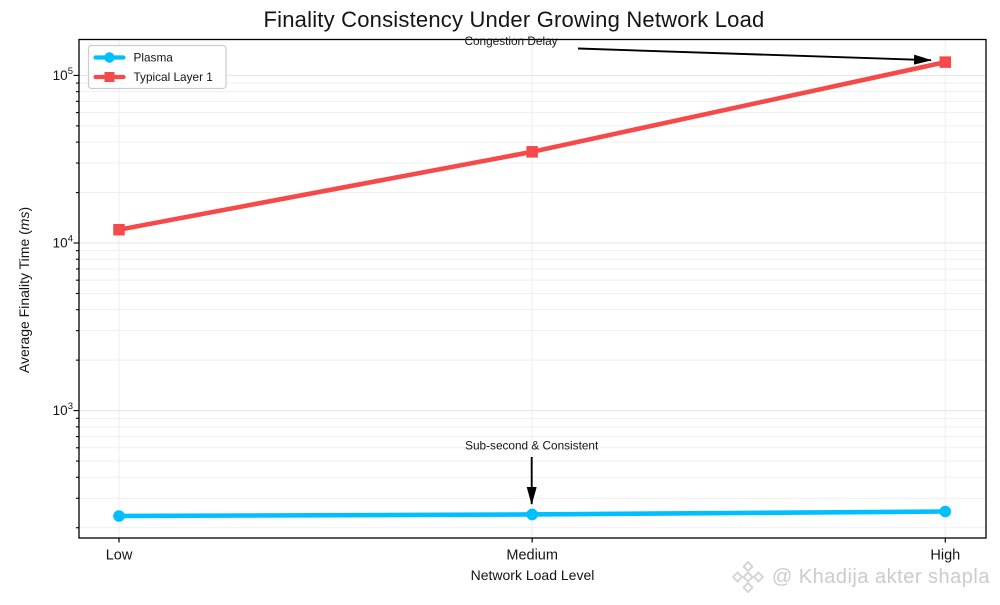  What do you see at coordinates (945, 556) in the screenshot?
I see `xtick-label-high: High` at bounding box center [945, 556].